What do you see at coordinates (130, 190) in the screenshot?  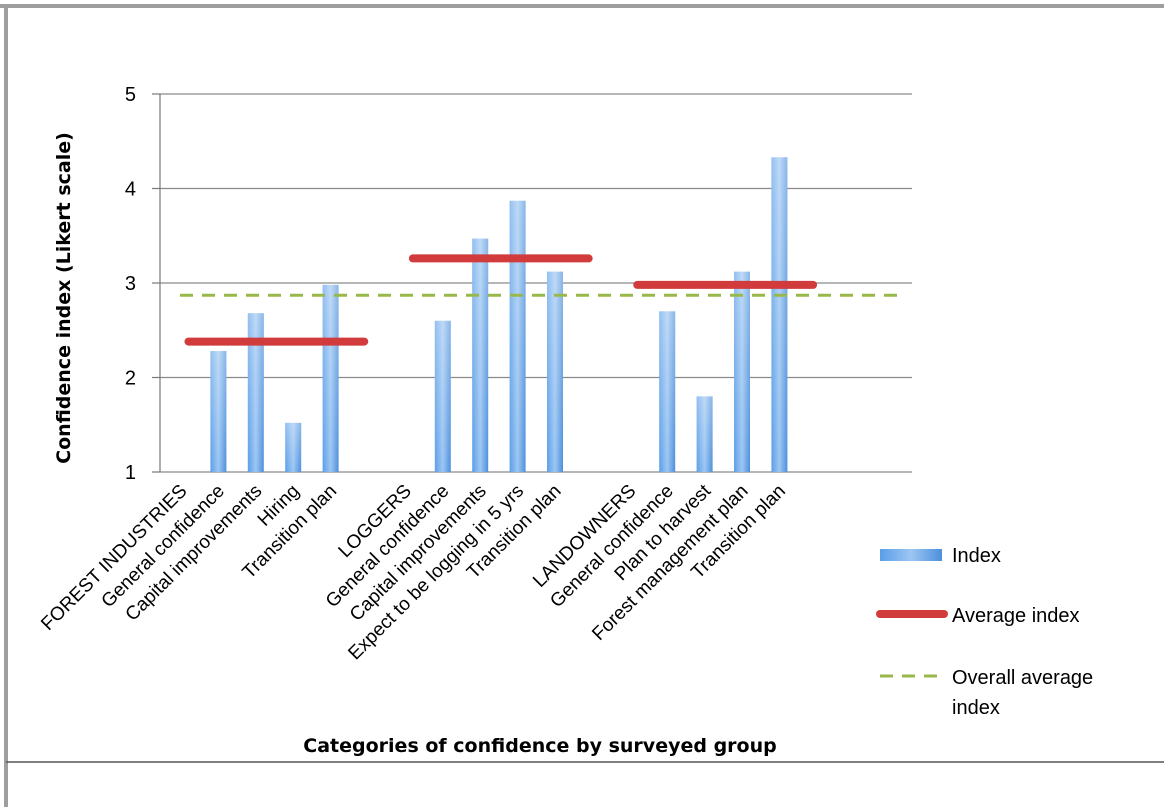 I see `y-tick-label-4: 4` at bounding box center [130, 190].